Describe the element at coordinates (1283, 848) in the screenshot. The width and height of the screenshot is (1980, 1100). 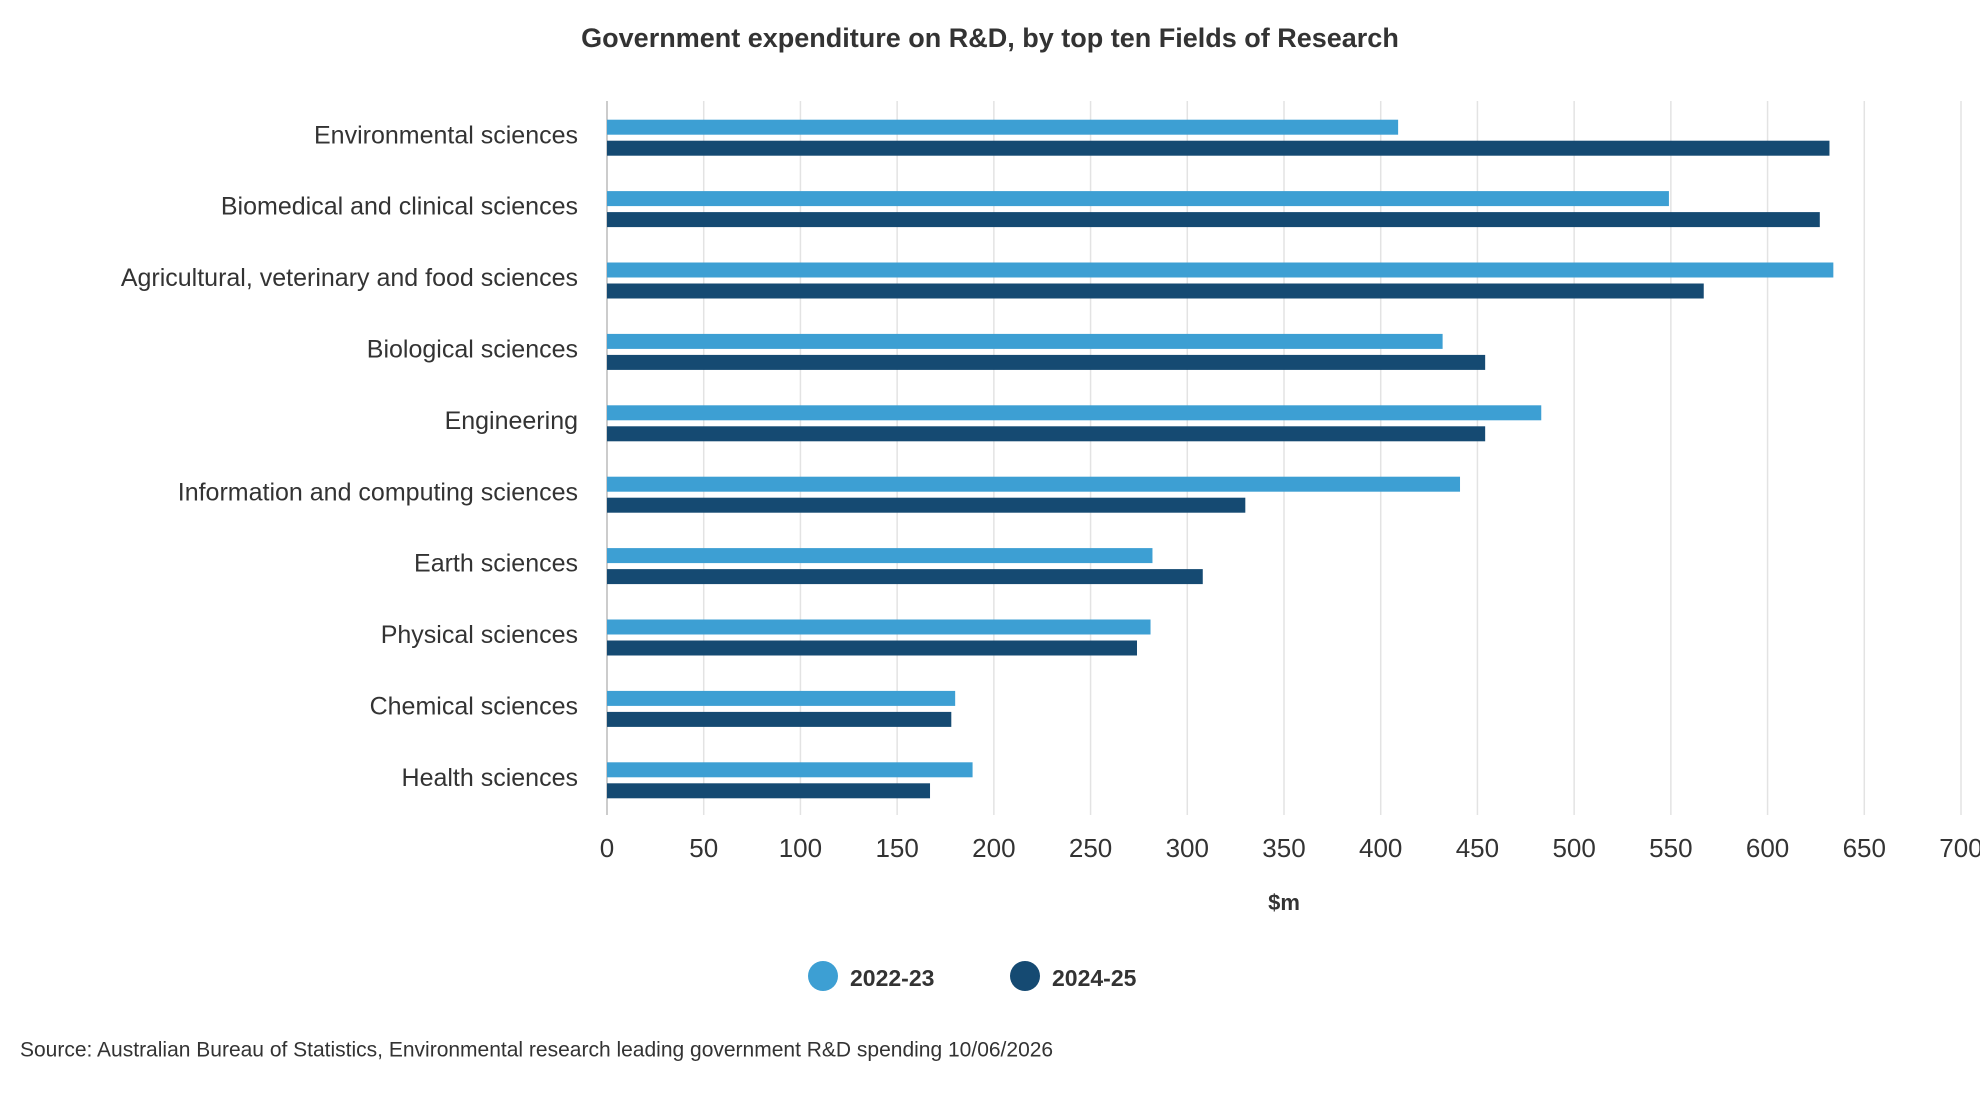
I see `x-tick-label: 350` at that location.